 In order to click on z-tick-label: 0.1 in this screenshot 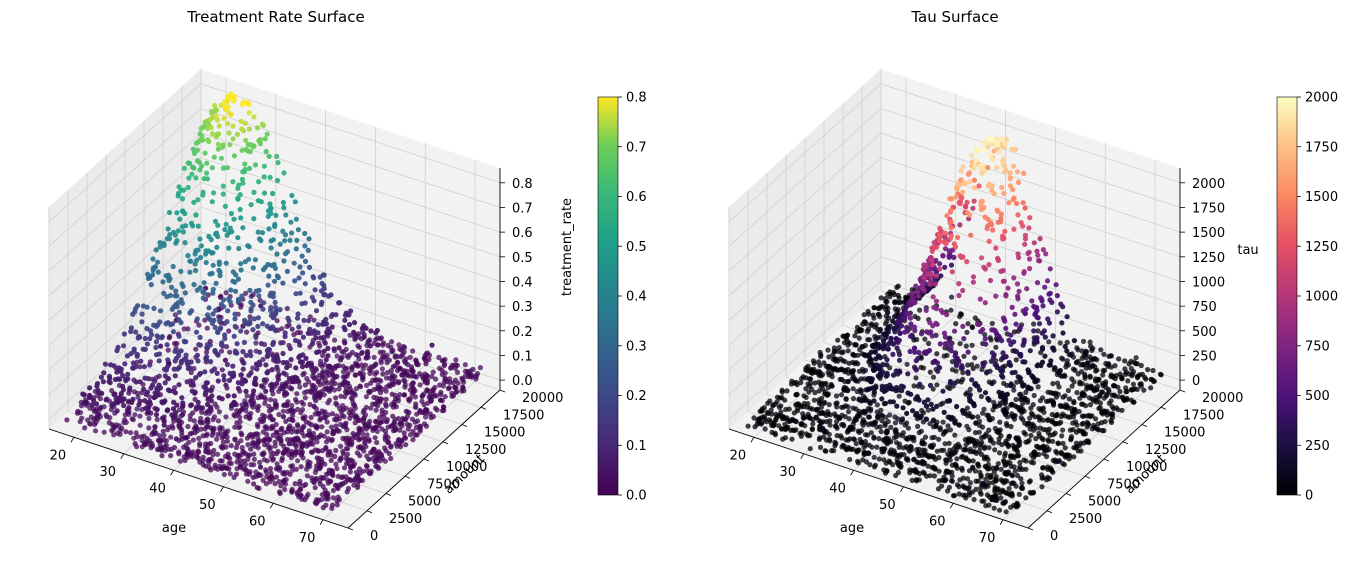, I will do `click(522, 356)`.